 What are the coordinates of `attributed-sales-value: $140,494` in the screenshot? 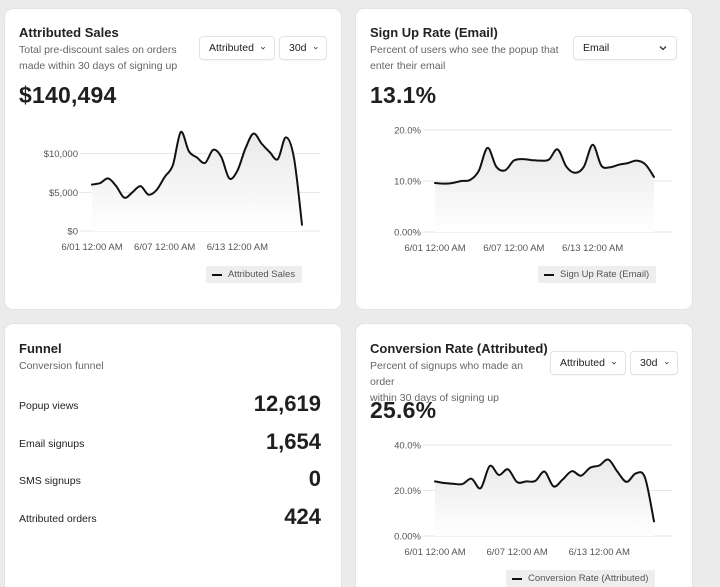 It's located at (68, 95).